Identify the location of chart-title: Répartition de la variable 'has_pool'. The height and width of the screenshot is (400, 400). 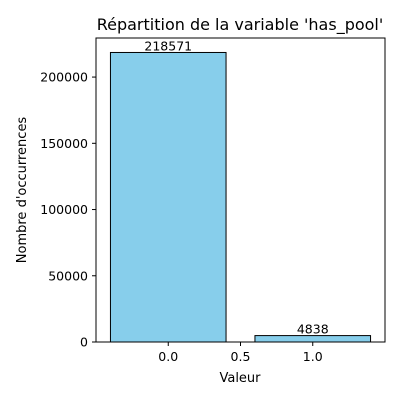
(240, 25).